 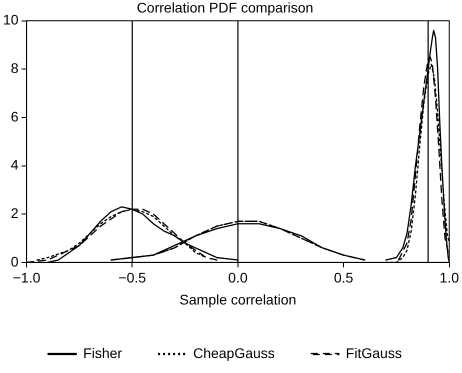 I want to click on x-tick-label: −0.5, so click(x=132, y=278).